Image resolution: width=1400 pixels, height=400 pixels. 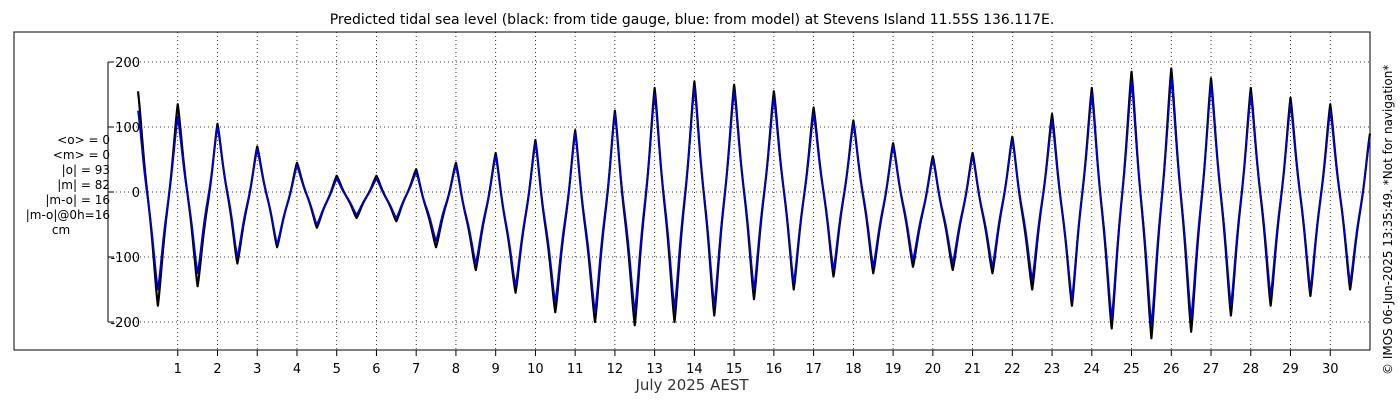 I want to click on x-tick-label: 26, so click(x=1171, y=369).